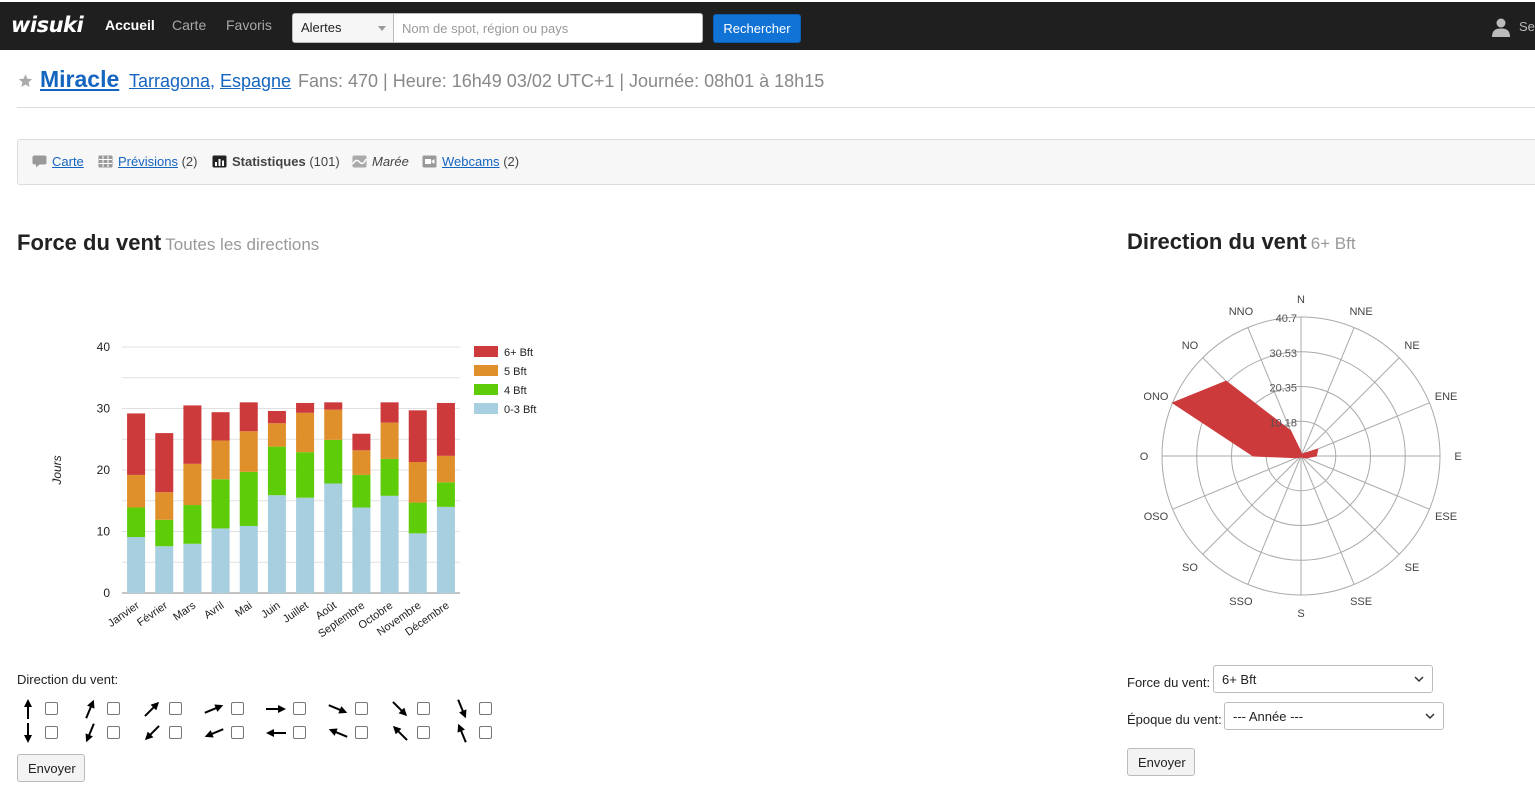 The image size is (1535, 812). Describe the element at coordinates (58, 161) in the screenshot. I see `tab-map: Carte` at that location.